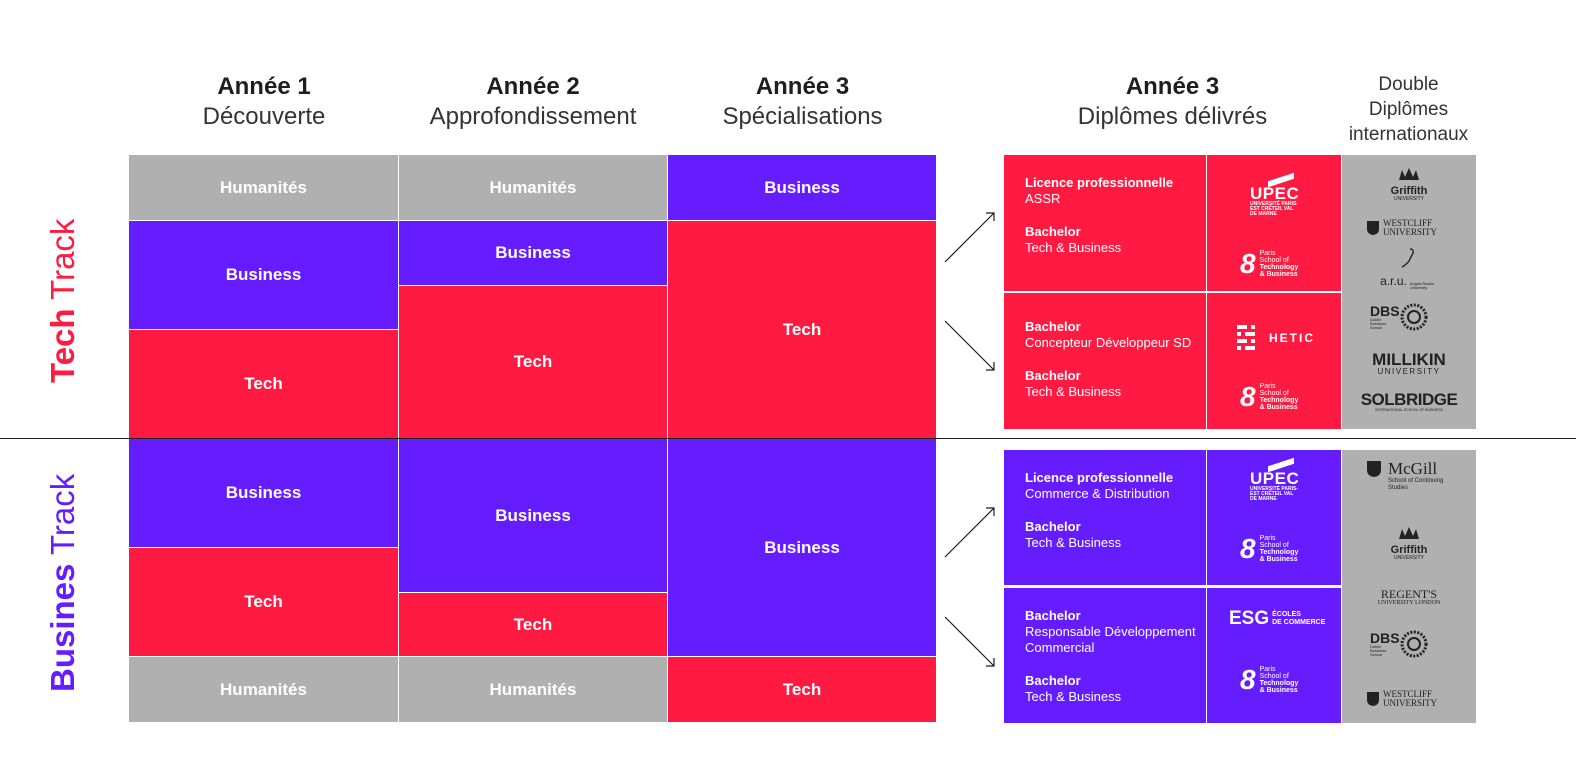 This screenshot has height=774, width=1576. I want to click on mcgill-sub: School of Continuing Studies, so click(1416, 484).